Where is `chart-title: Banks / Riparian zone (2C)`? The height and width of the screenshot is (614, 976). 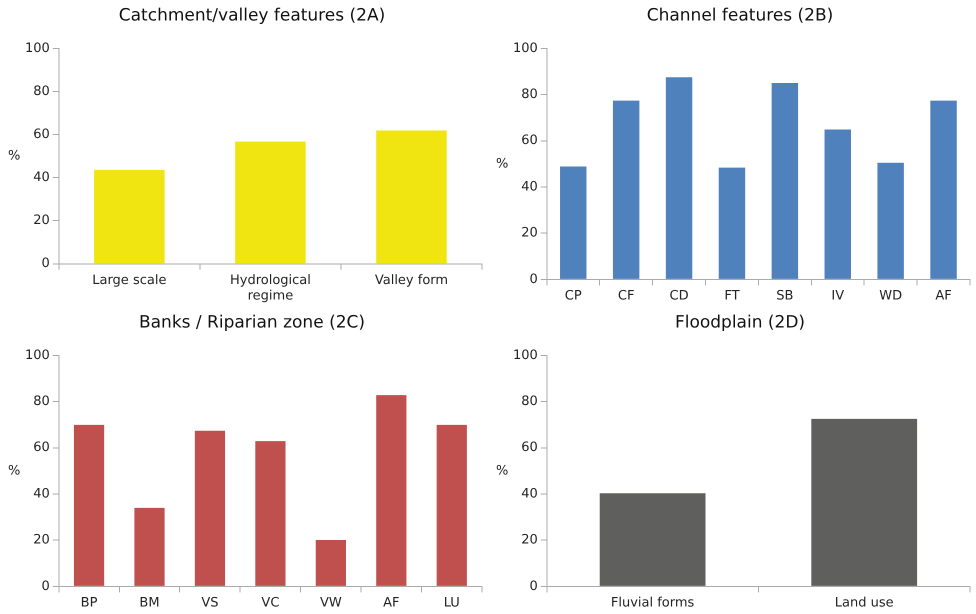
chart-title: Banks / Riparian zone (2C) is located at coordinates (252, 322).